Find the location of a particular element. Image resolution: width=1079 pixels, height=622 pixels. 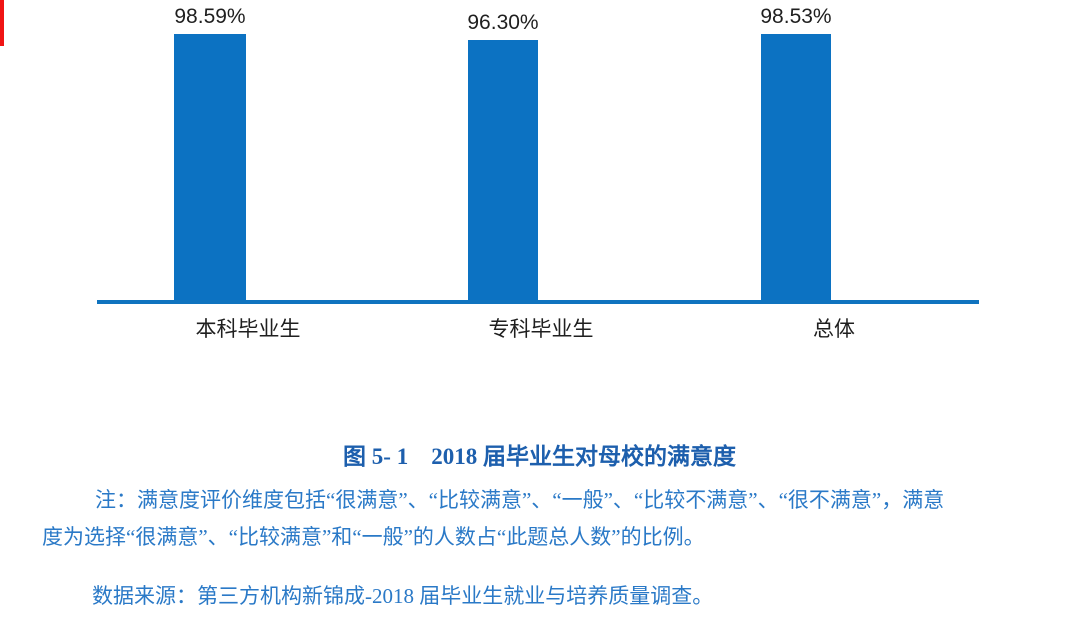

bar-value-label: 96.30% is located at coordinates (503, 22).